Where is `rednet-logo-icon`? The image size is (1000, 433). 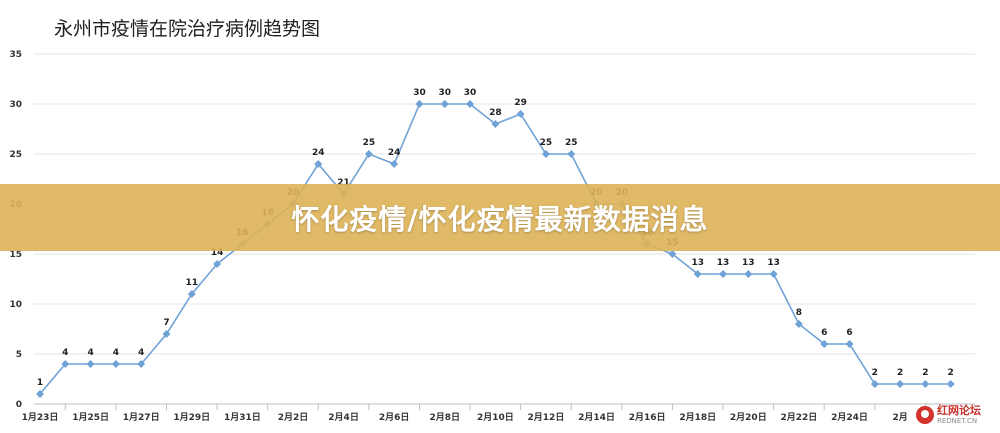 rednet-logo-icon is located at coordinates (925, 415).